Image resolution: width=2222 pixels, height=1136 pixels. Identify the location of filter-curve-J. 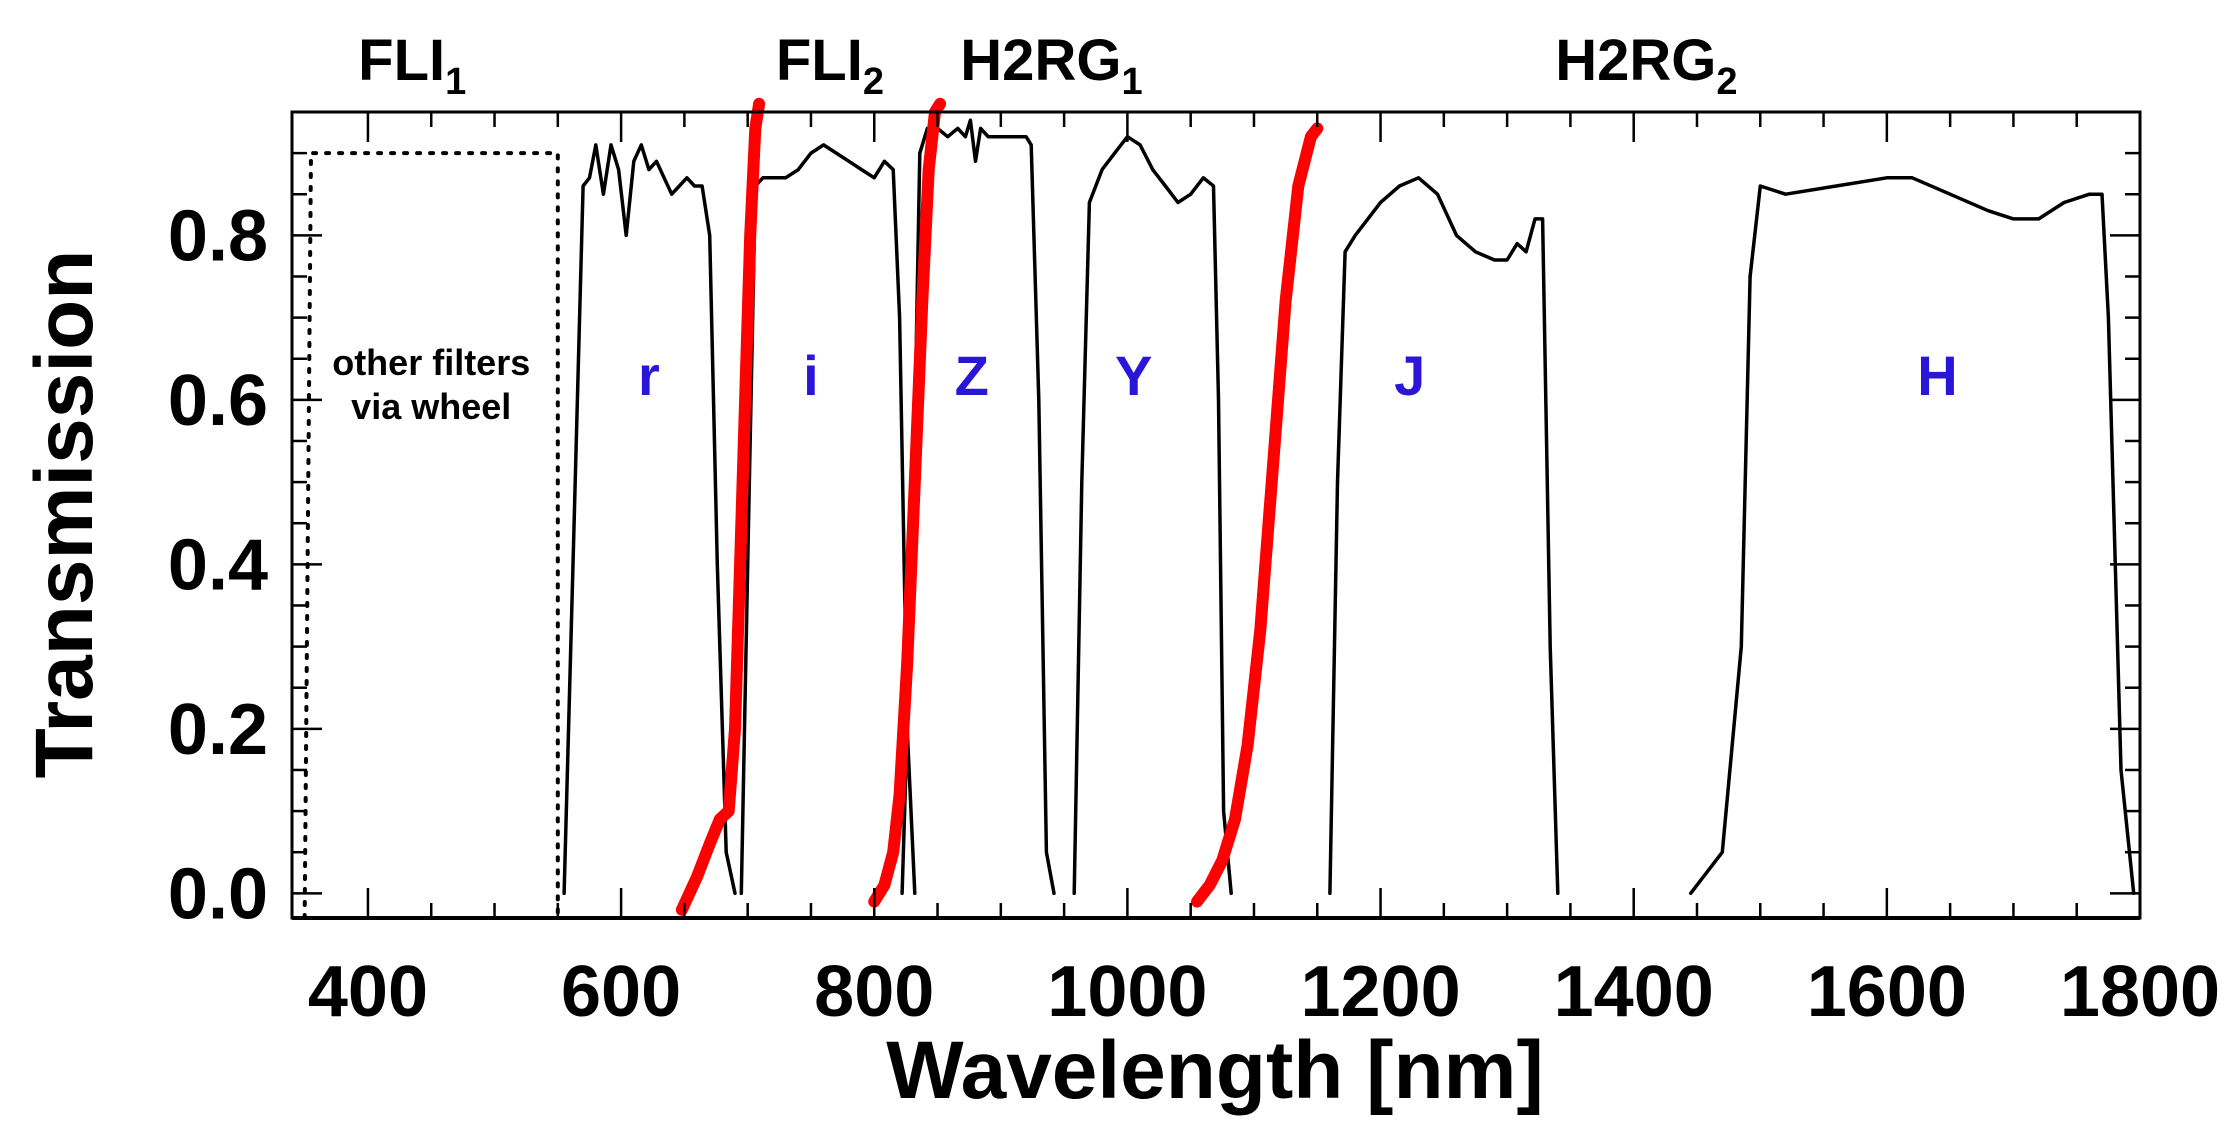
(1444, 536).